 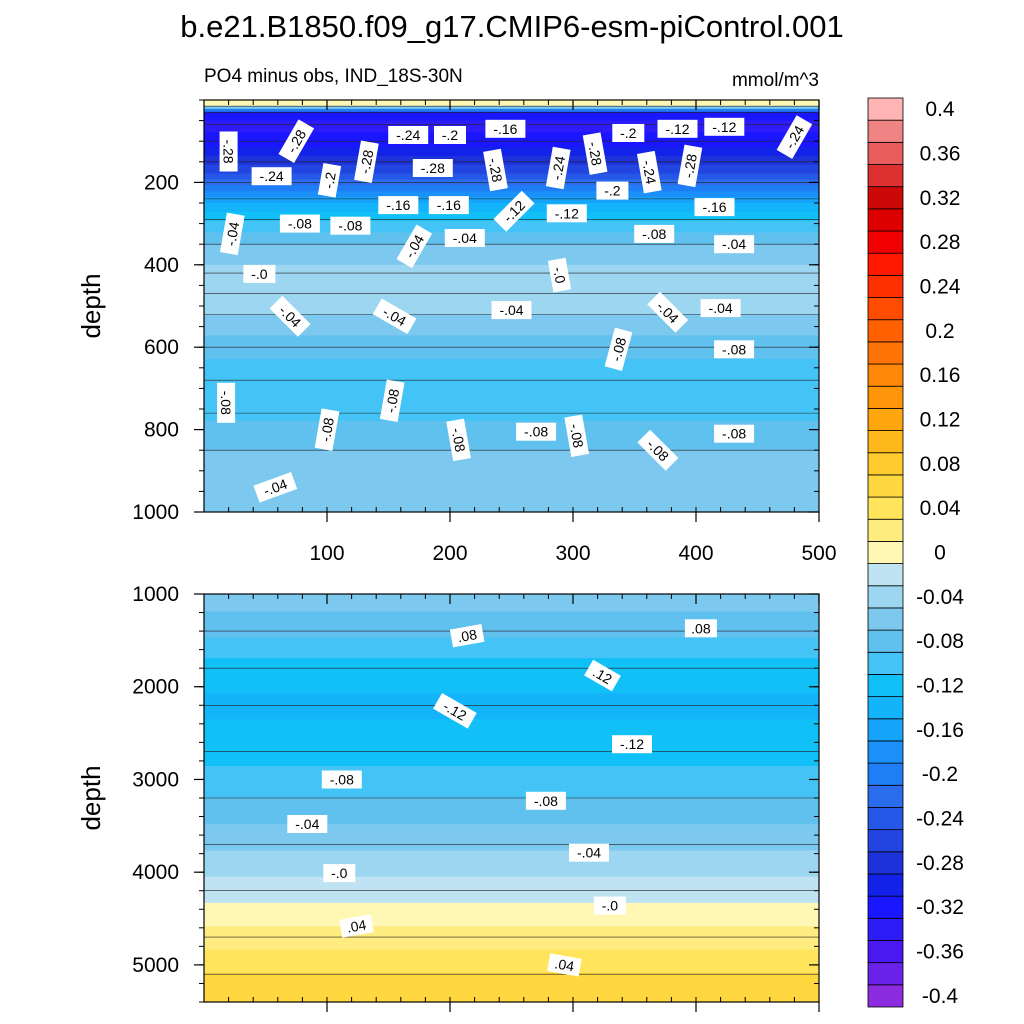 What do you see at coordinates (572, 553) in the screenshot?
I see `x-tick-label: 300` at bounding box center [572, 553].